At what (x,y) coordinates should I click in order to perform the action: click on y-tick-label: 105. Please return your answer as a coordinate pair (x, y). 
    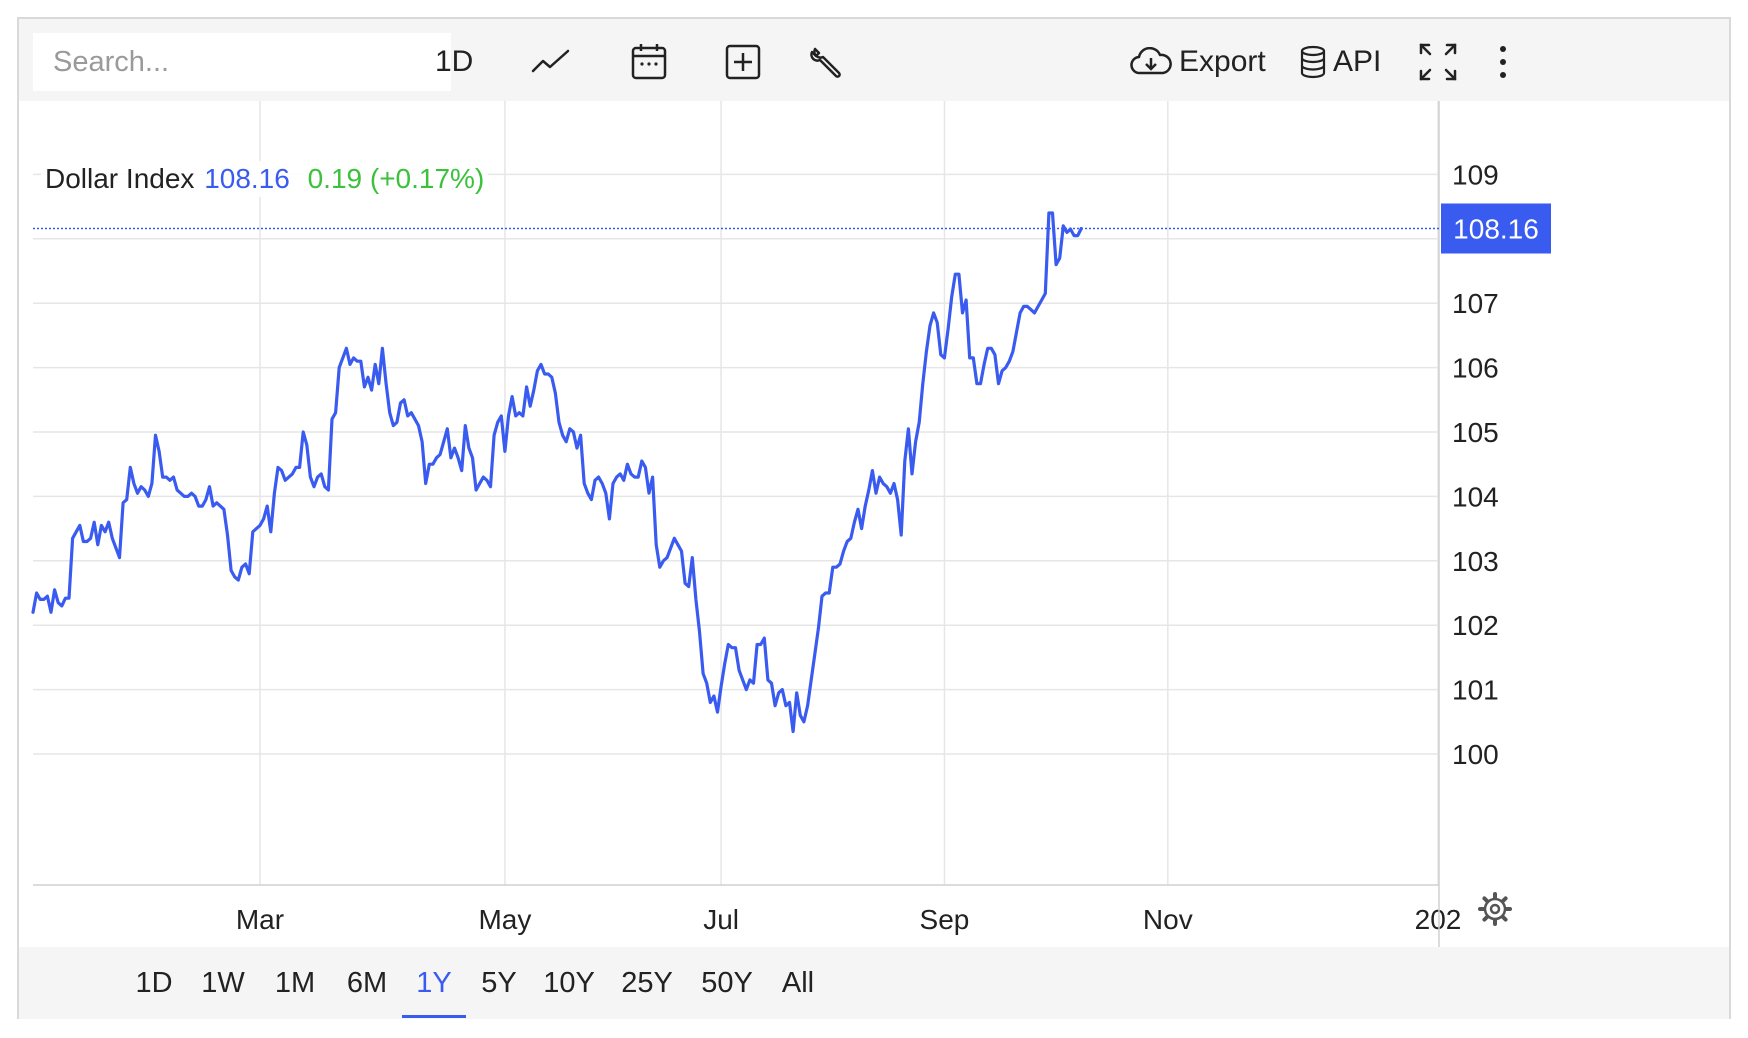
    Looking at the image, I should click on (1475, 432).